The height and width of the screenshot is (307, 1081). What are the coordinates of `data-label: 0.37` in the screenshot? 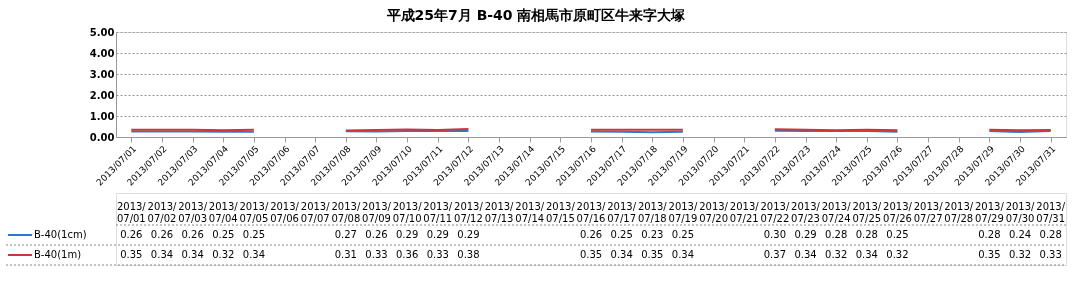 It's located at (774, 254).